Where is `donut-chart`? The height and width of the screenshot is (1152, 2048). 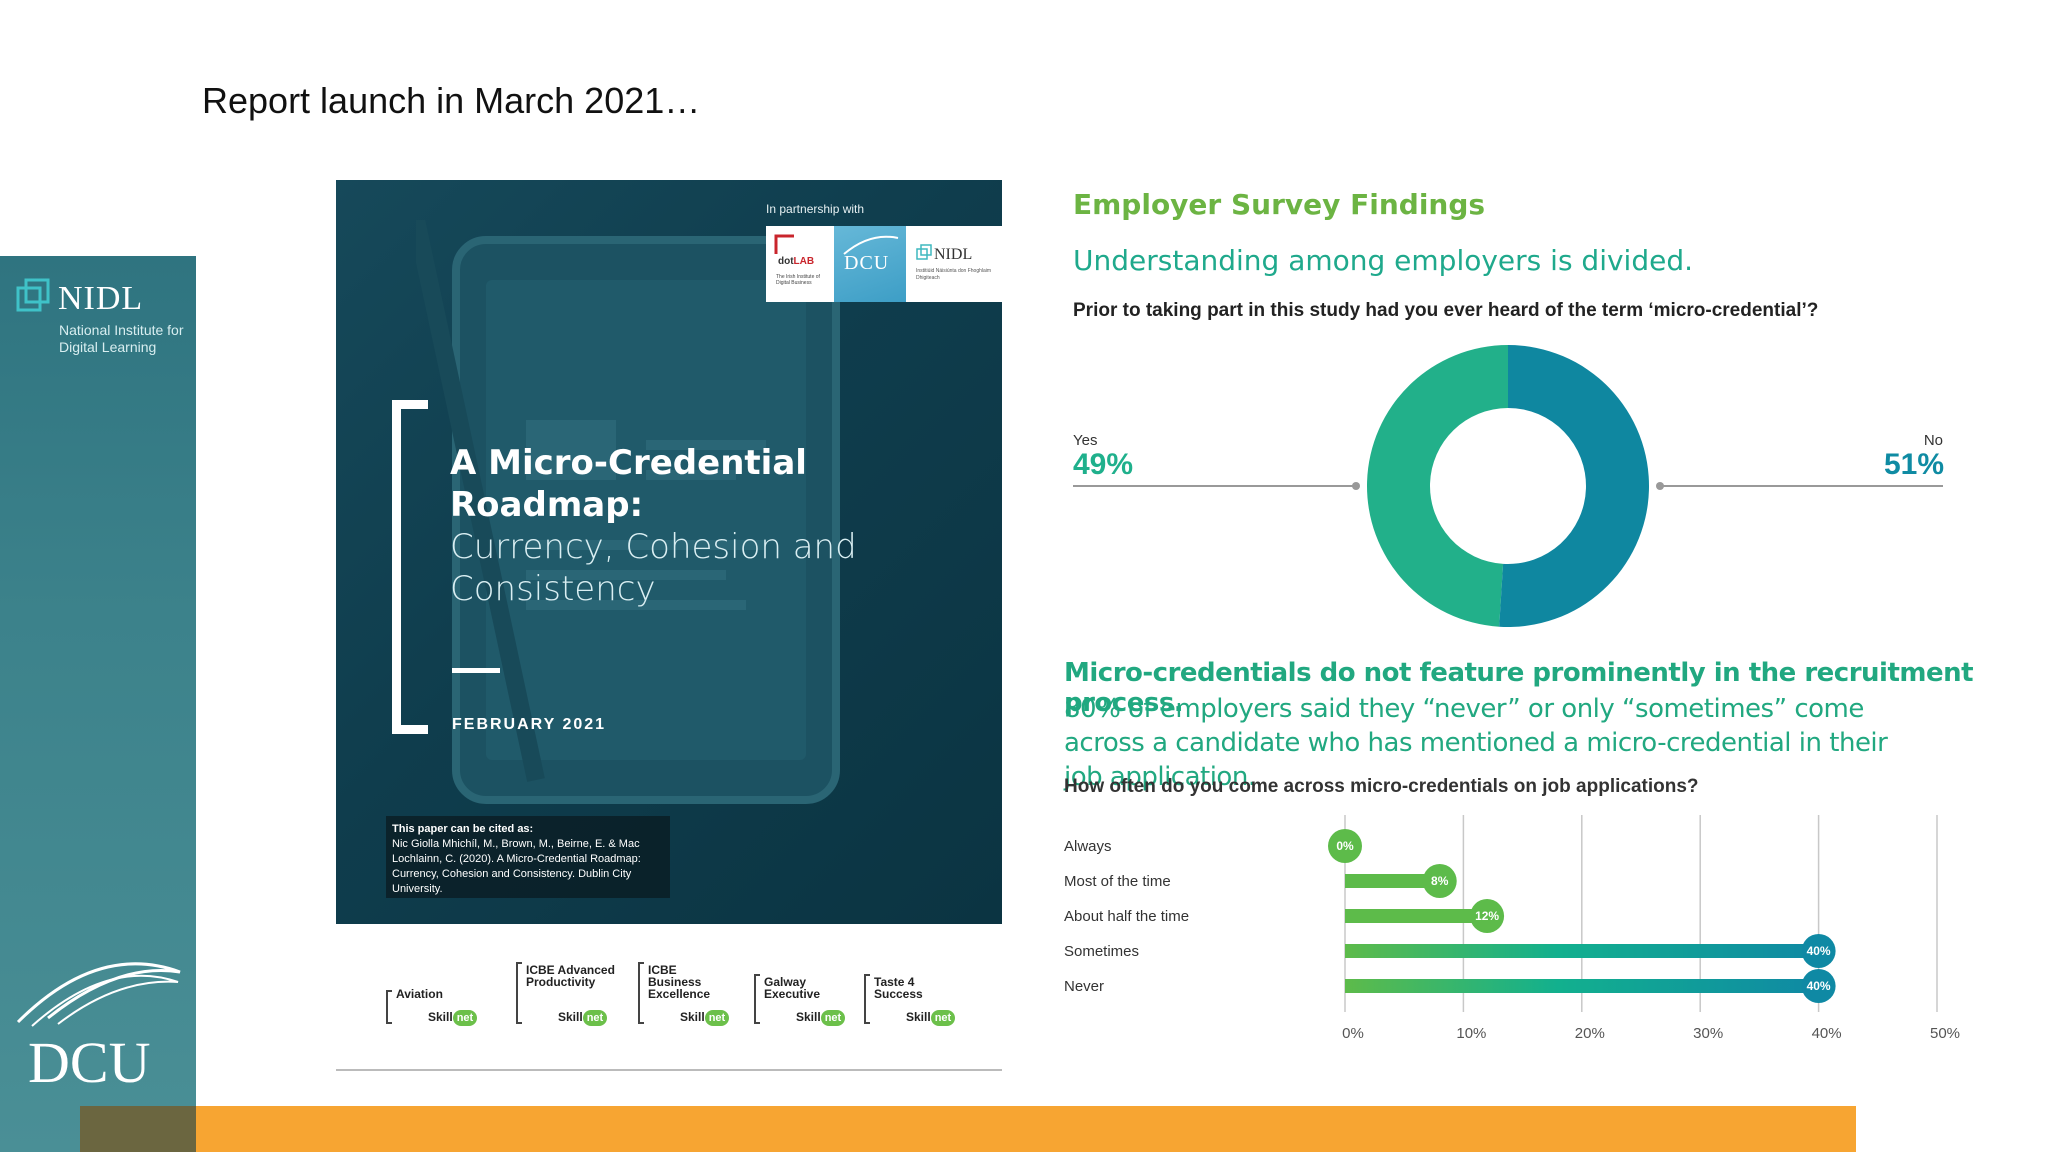
donut-chart is located at coordinates (1508, 486).